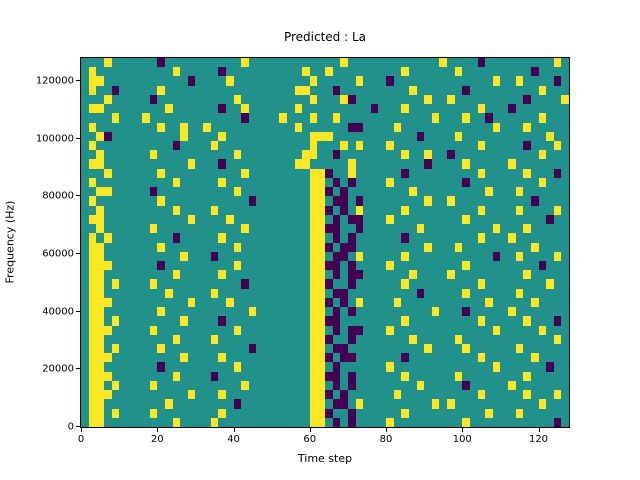  What do you see at coordinates (538, 439) in the screenshot?
I see `x-tick-label: 120` at bounding box center [538, 439].